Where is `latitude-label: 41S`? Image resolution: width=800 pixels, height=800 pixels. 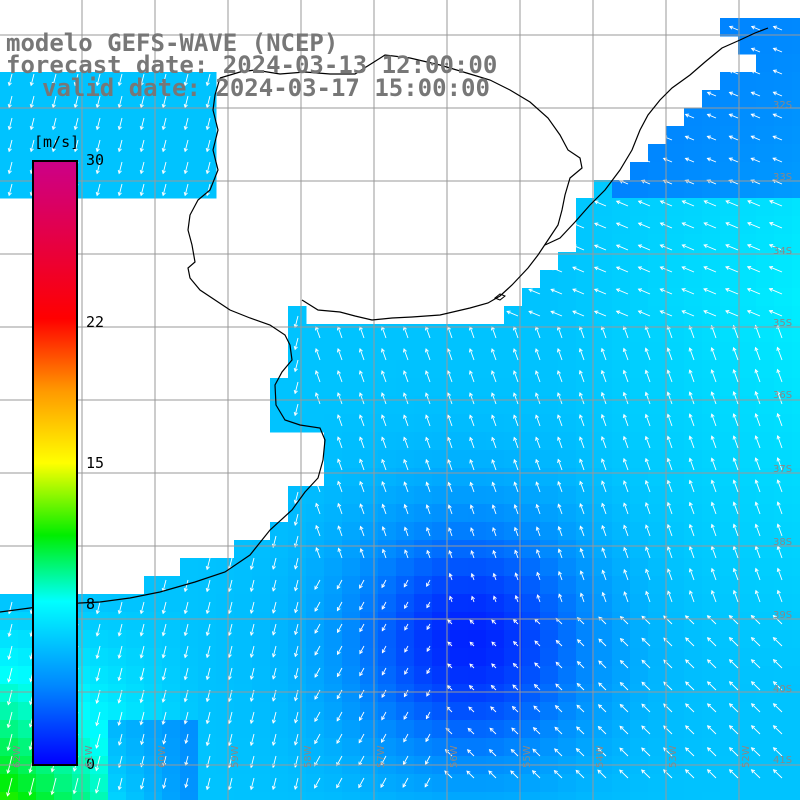 latitude-label: 41S is located at coordinates (783, 760).